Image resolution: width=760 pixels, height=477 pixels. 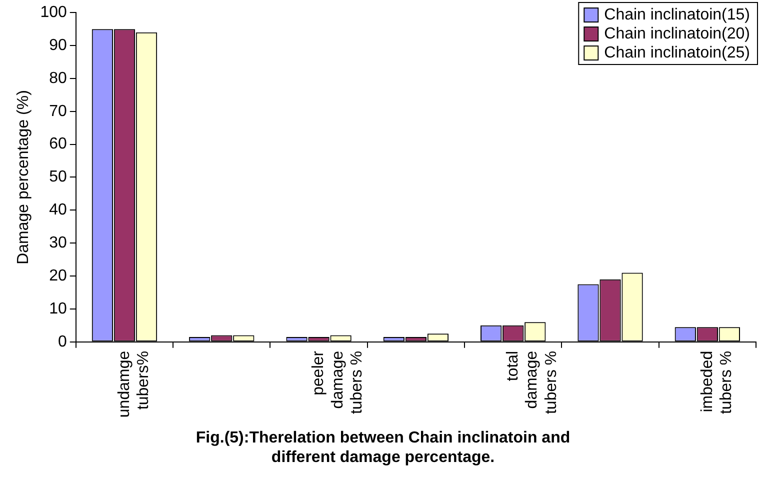 I want to click on y-tick-label: 20, so click(x=58, y=275).